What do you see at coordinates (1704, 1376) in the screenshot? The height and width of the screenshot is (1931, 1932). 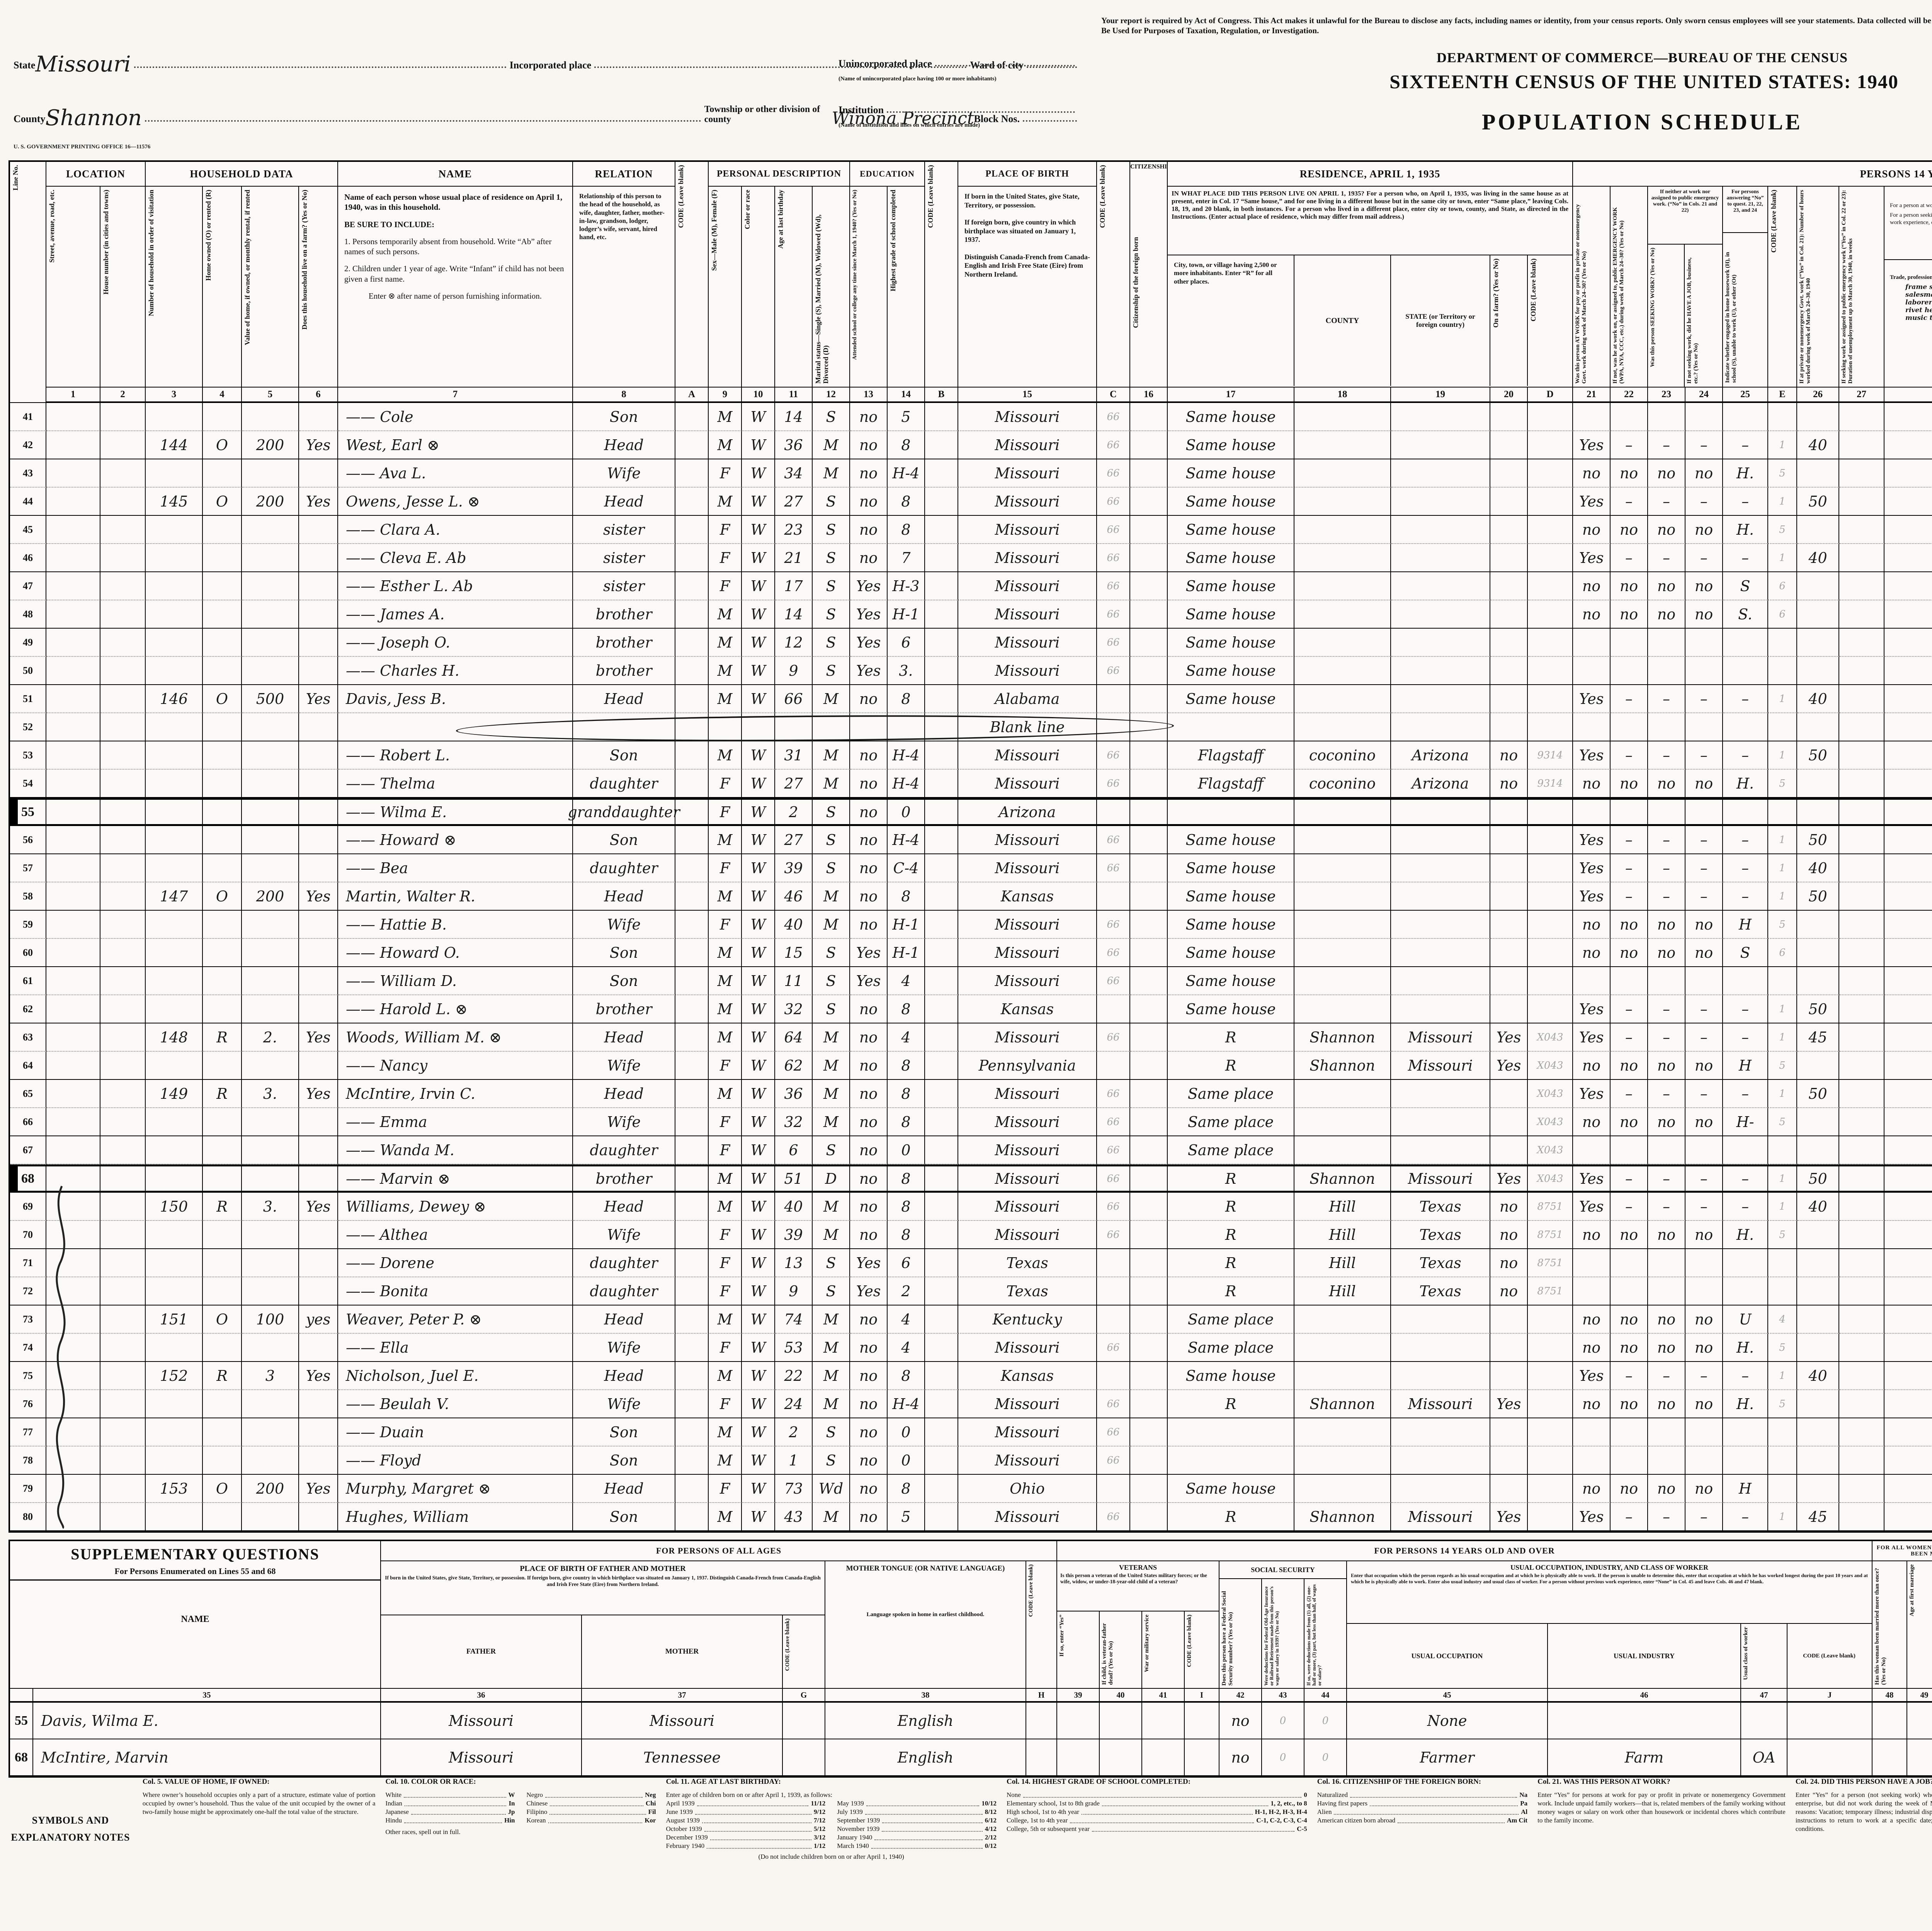 I see `cell-d-line-75: –` at bounding box center [1704, 1376].